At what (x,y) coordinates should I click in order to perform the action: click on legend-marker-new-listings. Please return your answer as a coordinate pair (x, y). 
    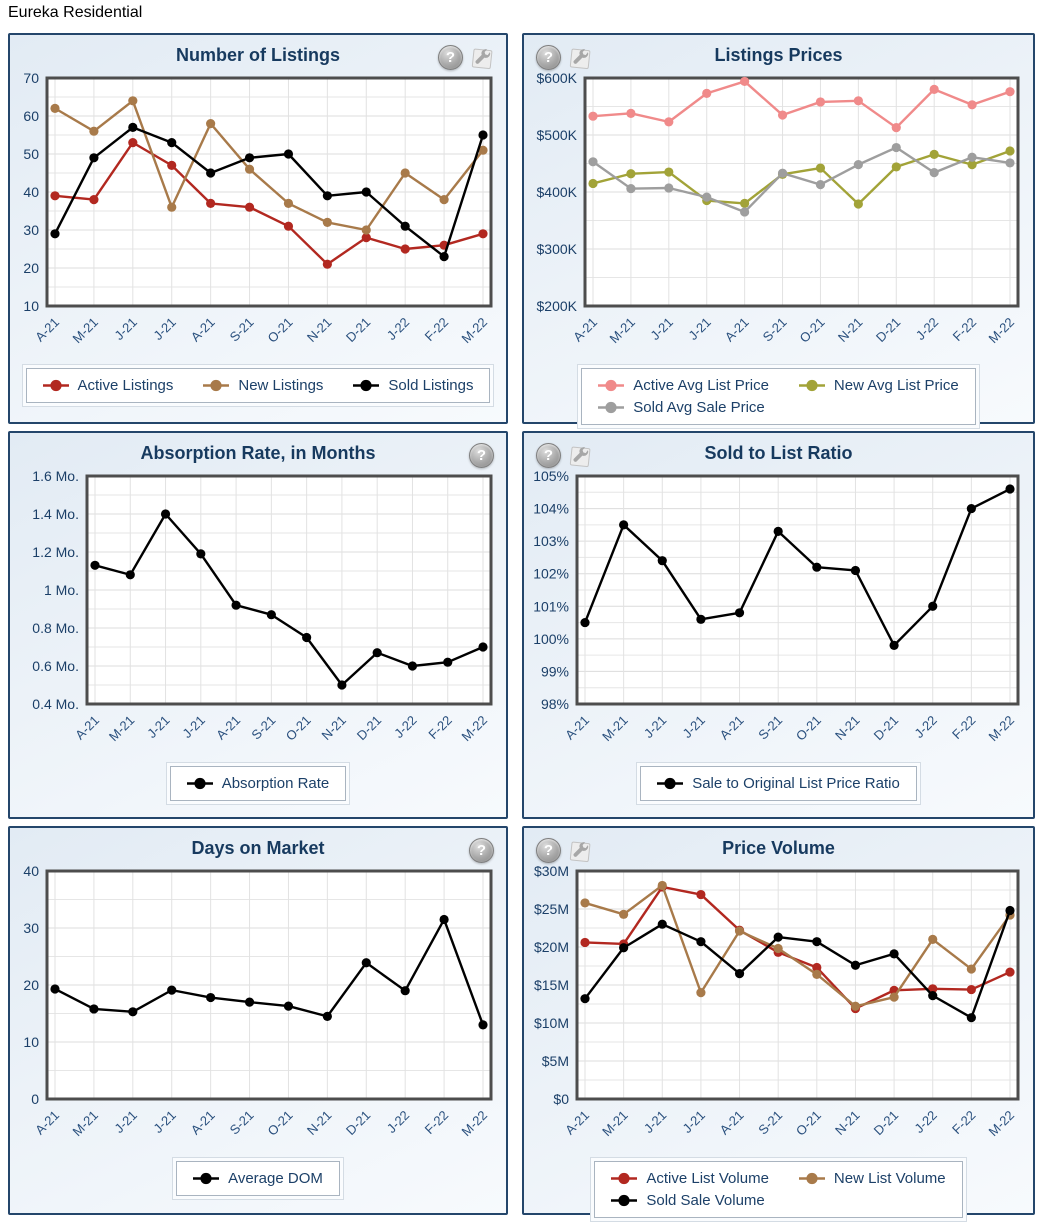
    Looking at the image, I should click on (216, 385).